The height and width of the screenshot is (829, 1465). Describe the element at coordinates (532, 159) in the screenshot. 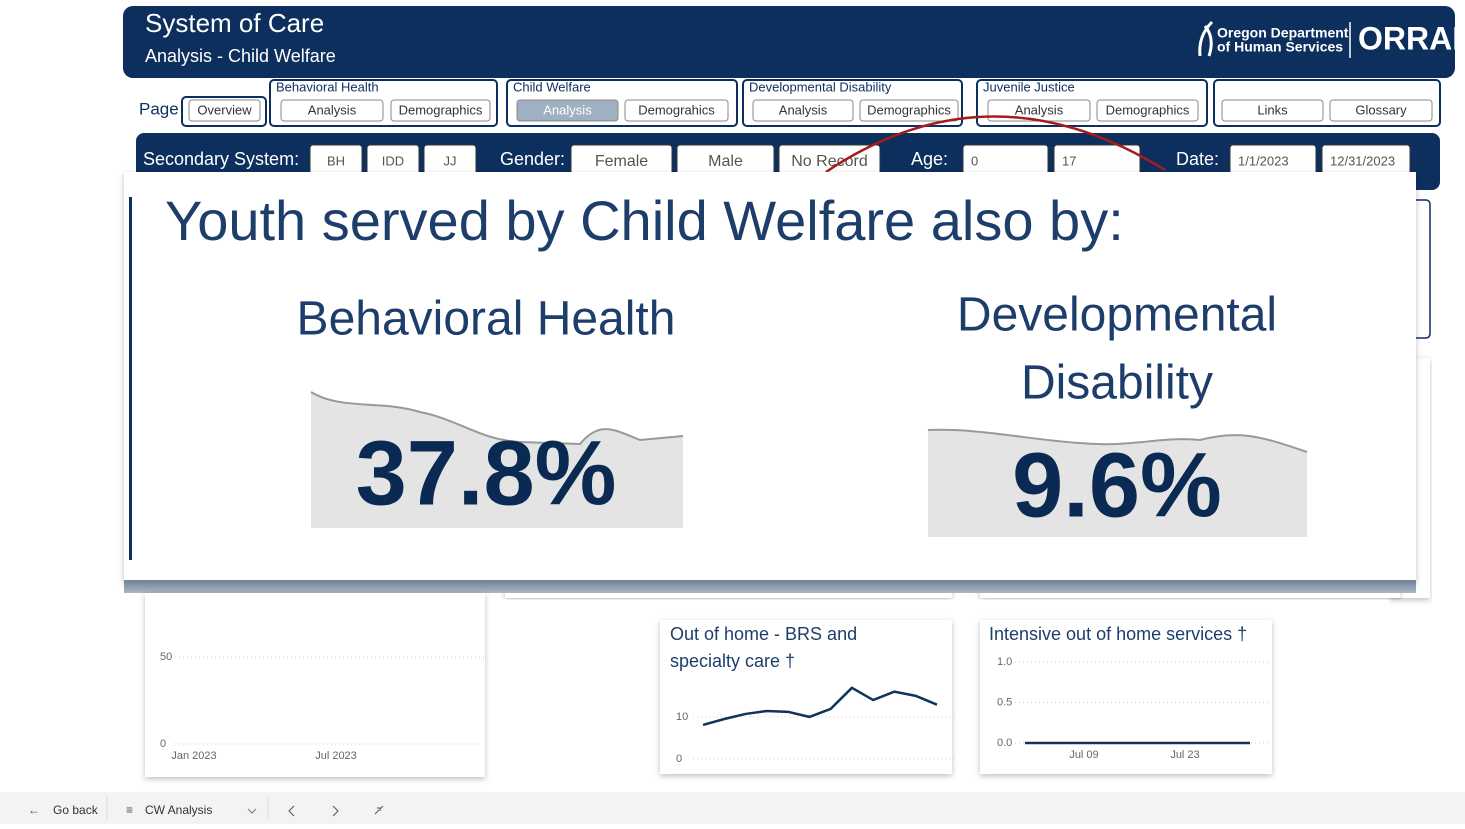

I see `filter-label: Gender:` at that location.